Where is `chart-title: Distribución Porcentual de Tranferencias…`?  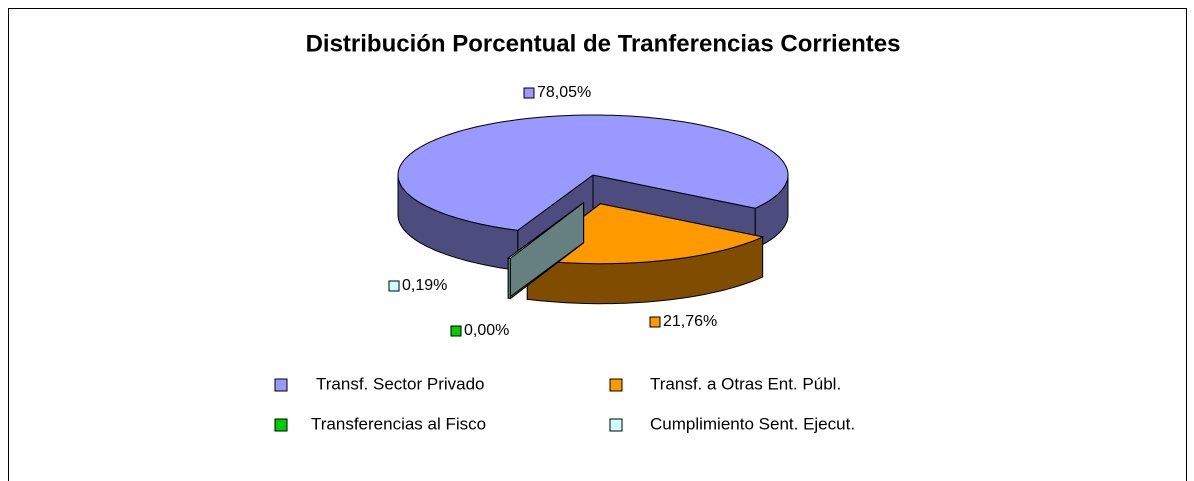 chart-title: Distribución Porcentual de Tranferencias… is located at coordinates (603, 43).